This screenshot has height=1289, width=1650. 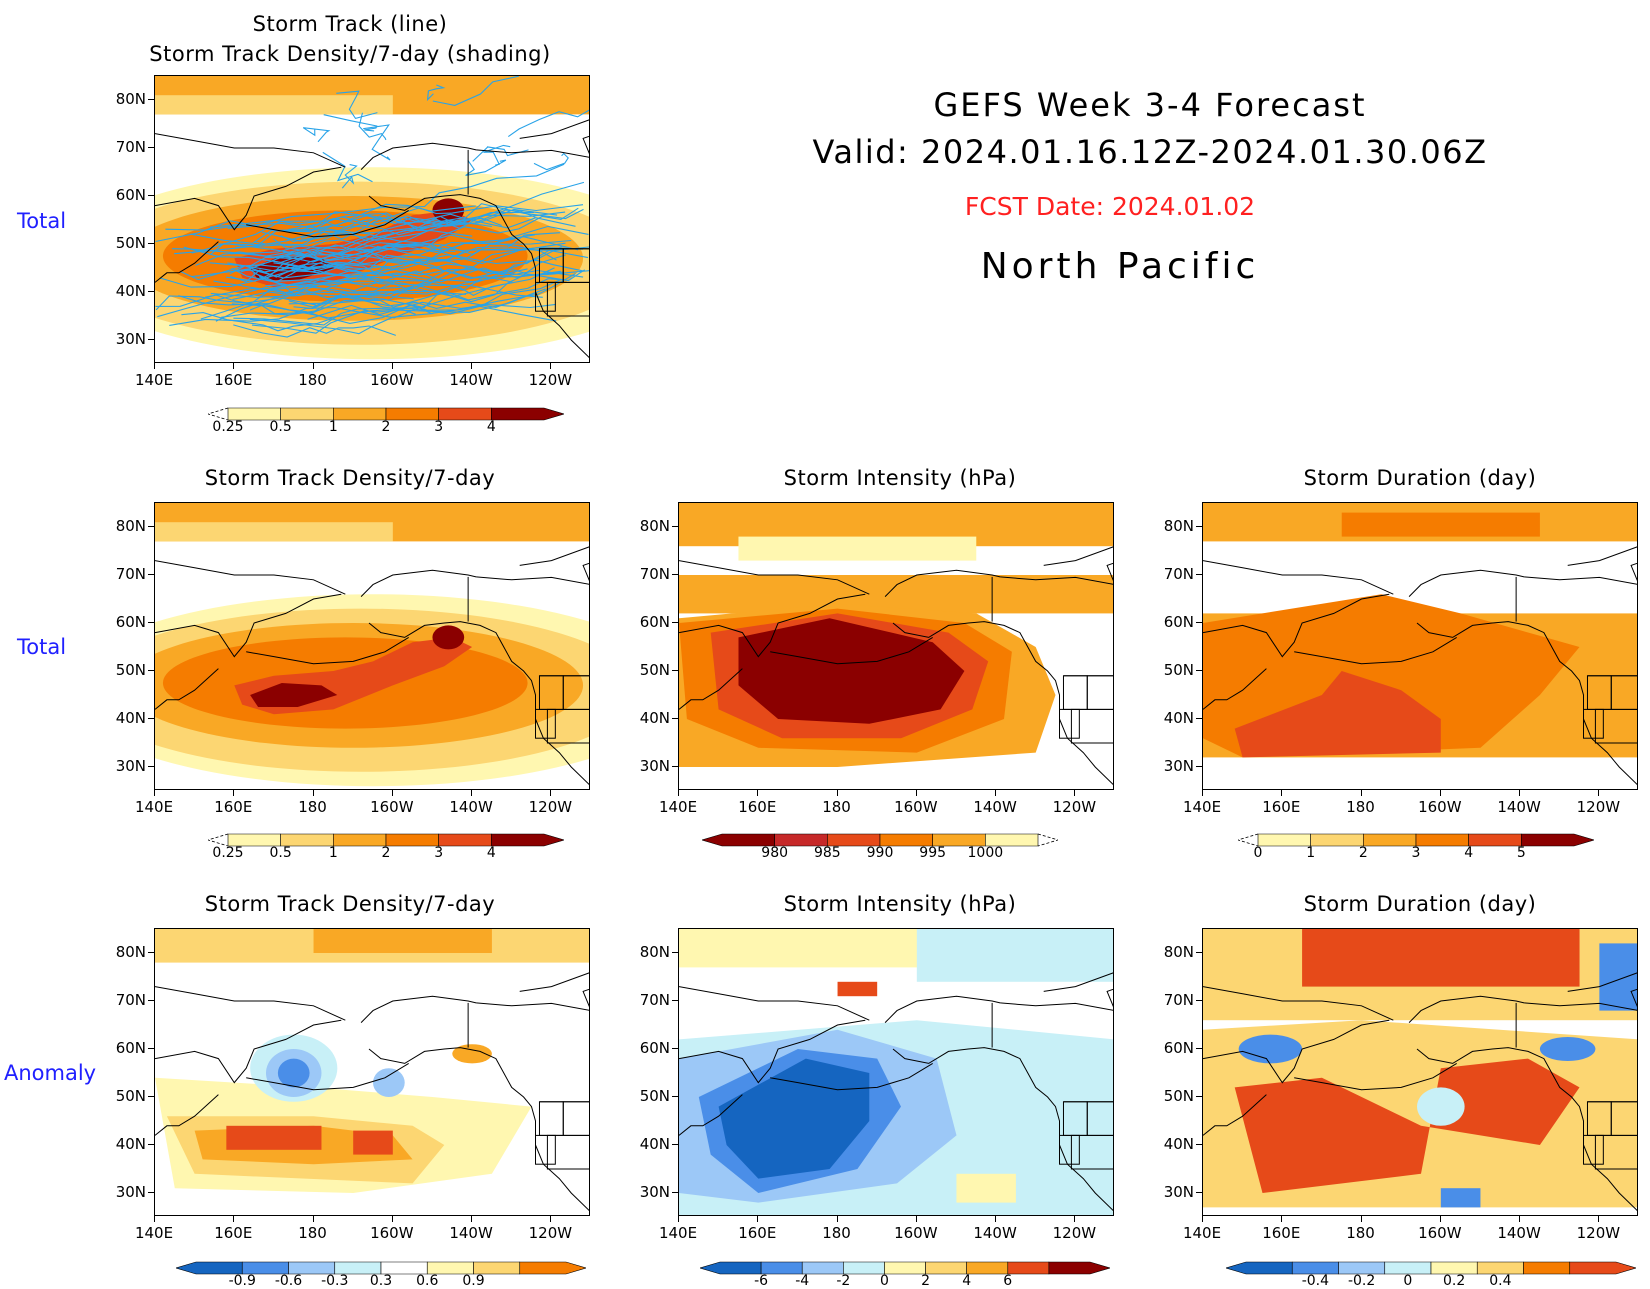 I want to click on map-duration-anomaly, so click(x=1420, y=1072).